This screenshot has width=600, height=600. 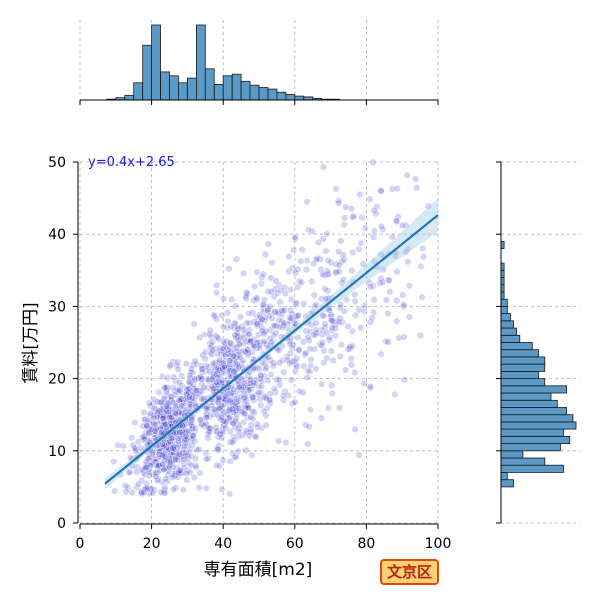 What do you see at coordinates (295, 544) in the screenshot?
I see `x-tick-label: 60` at bounding box center [295, 544].